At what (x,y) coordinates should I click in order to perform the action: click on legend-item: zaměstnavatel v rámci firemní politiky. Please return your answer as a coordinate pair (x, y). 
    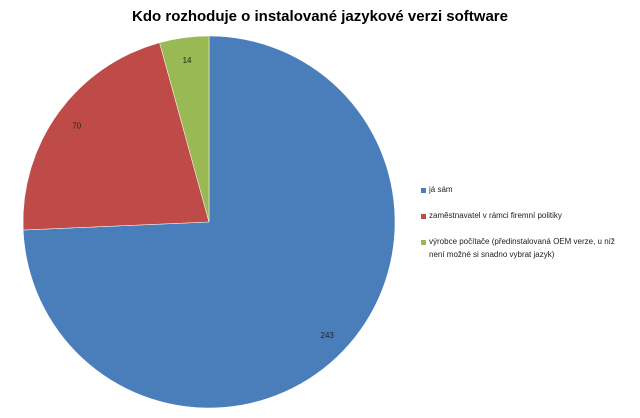
    Looking at the image, I should click on (526, 216).